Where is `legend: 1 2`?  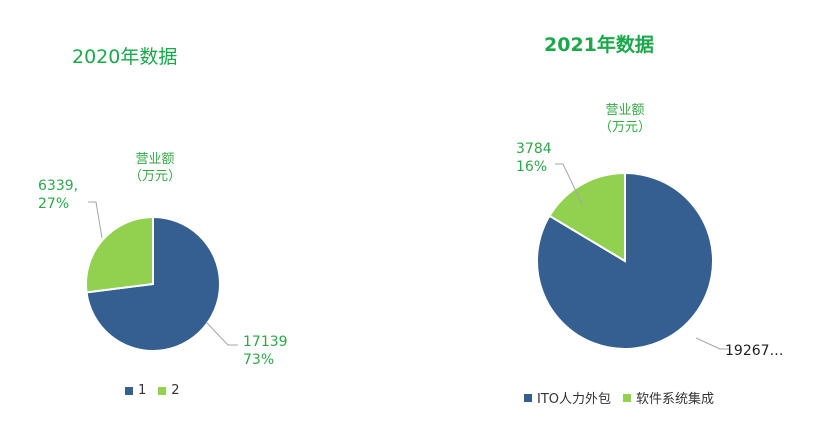
legend: 1 2 is located at coordinates (155, 390).